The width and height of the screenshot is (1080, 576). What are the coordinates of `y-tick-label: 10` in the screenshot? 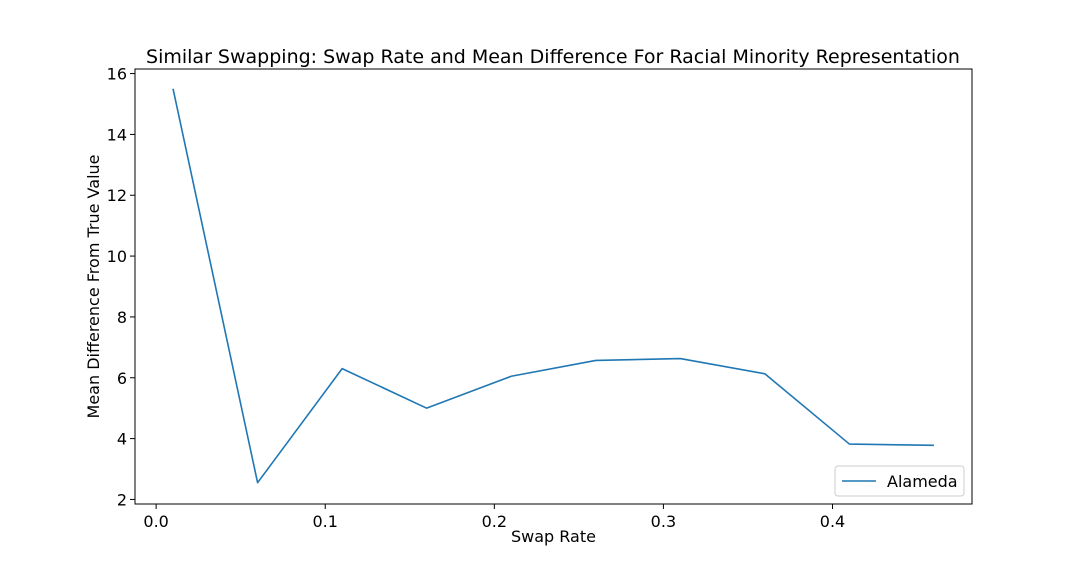 It's located at (117, 256).